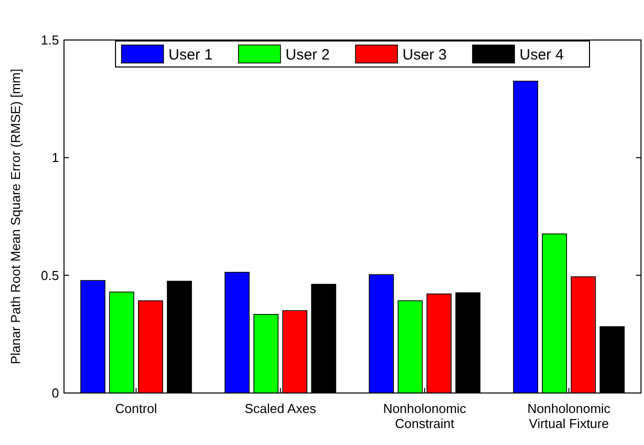 This screenshot has width=644, height=445. What do you see at coordinates (190, 55) in the screenshot?
I see `legend-label: User 1` at bounding box center [190, 55].